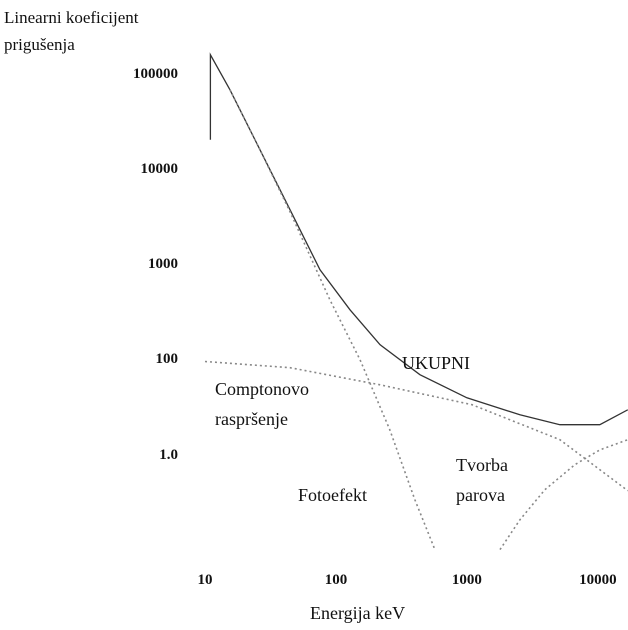 The width and height of the screenshot is (628, 630). I want to click on y-tick-label: 100, so click(167, 359).